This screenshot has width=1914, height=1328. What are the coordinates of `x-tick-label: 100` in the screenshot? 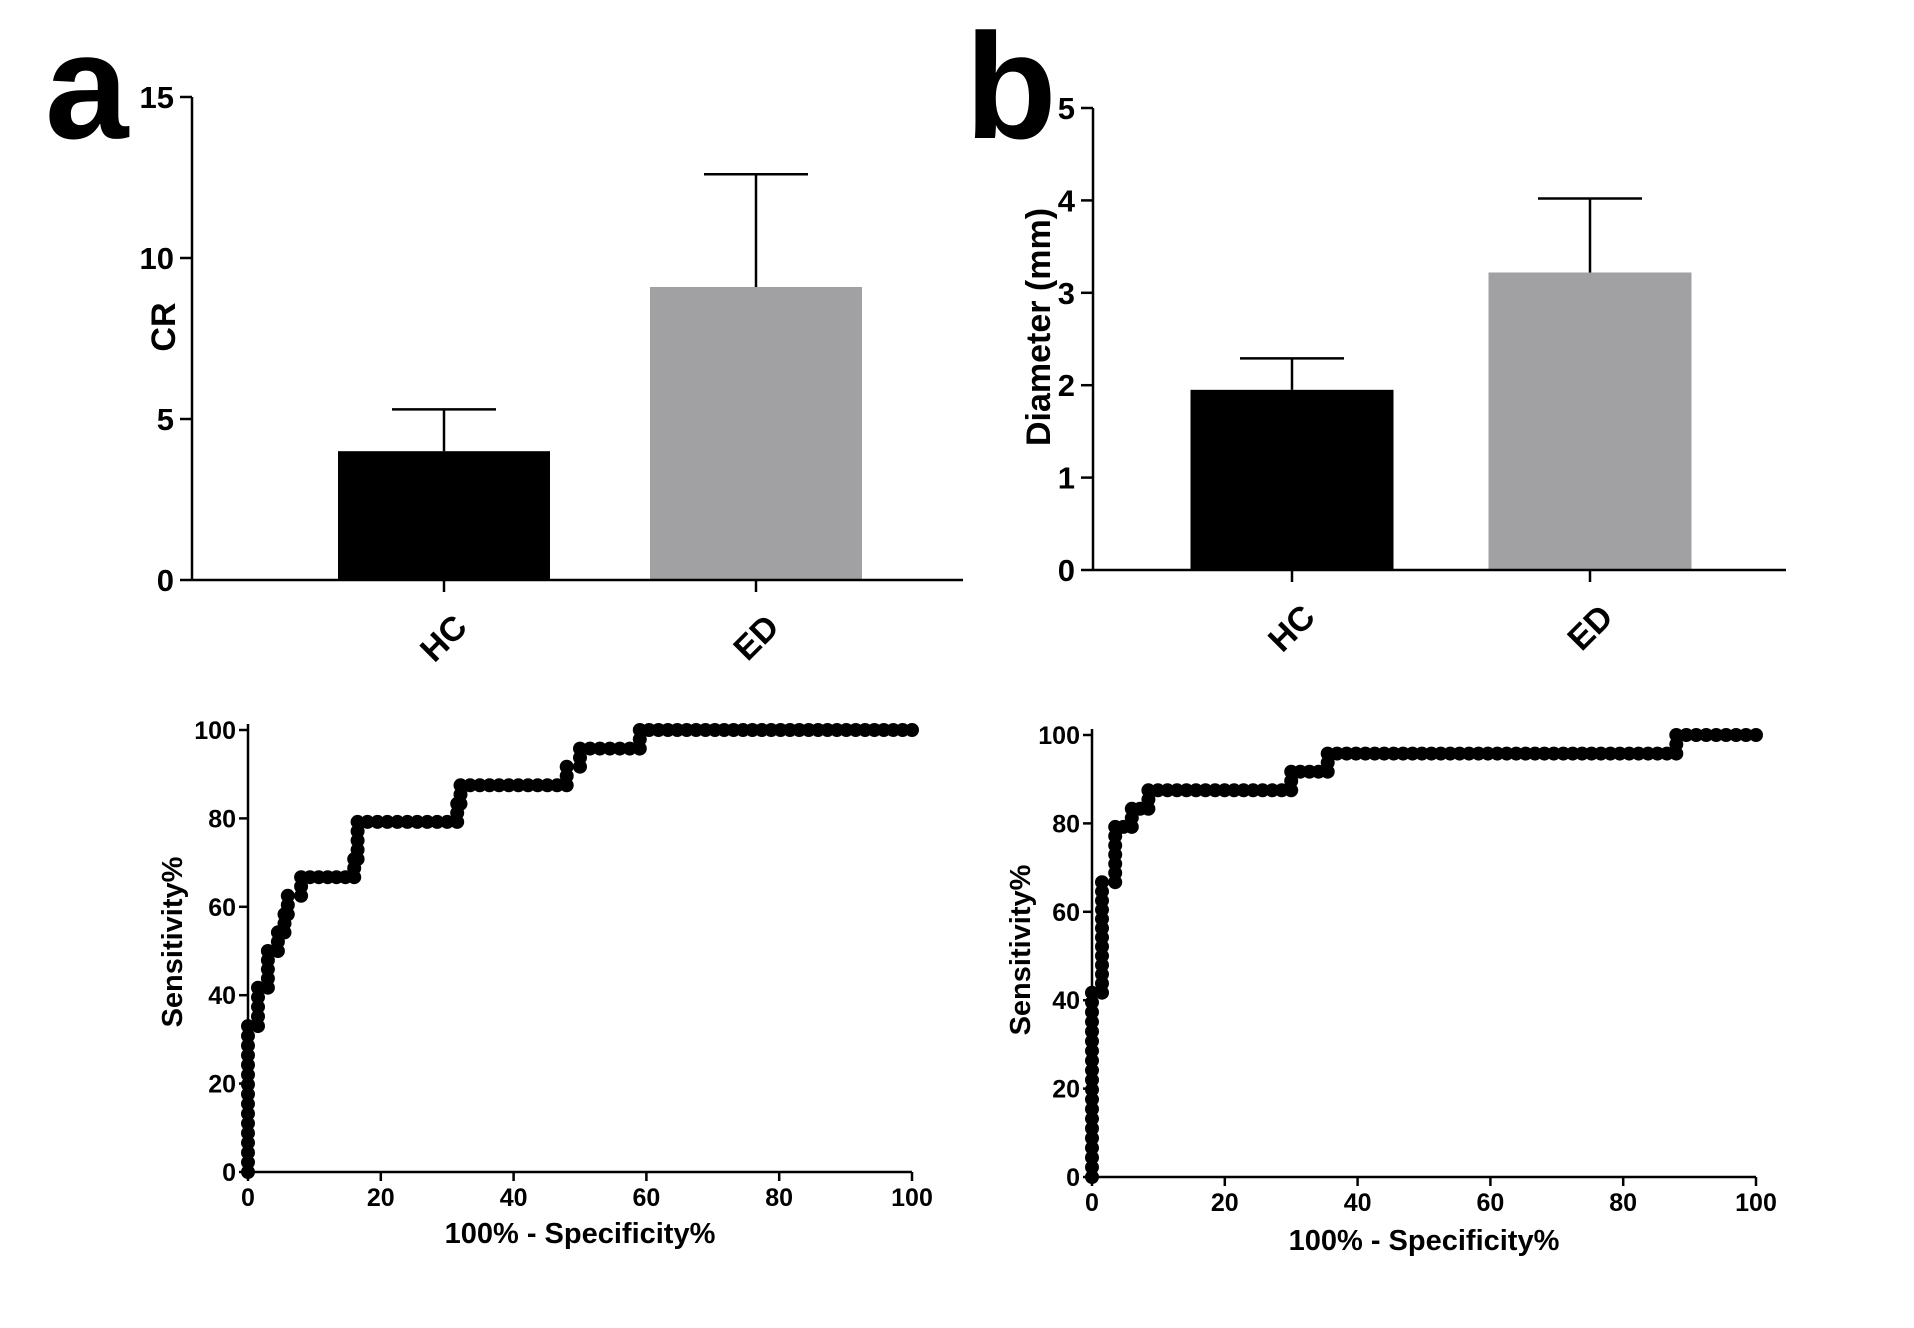 It's located at (1756, 1203).